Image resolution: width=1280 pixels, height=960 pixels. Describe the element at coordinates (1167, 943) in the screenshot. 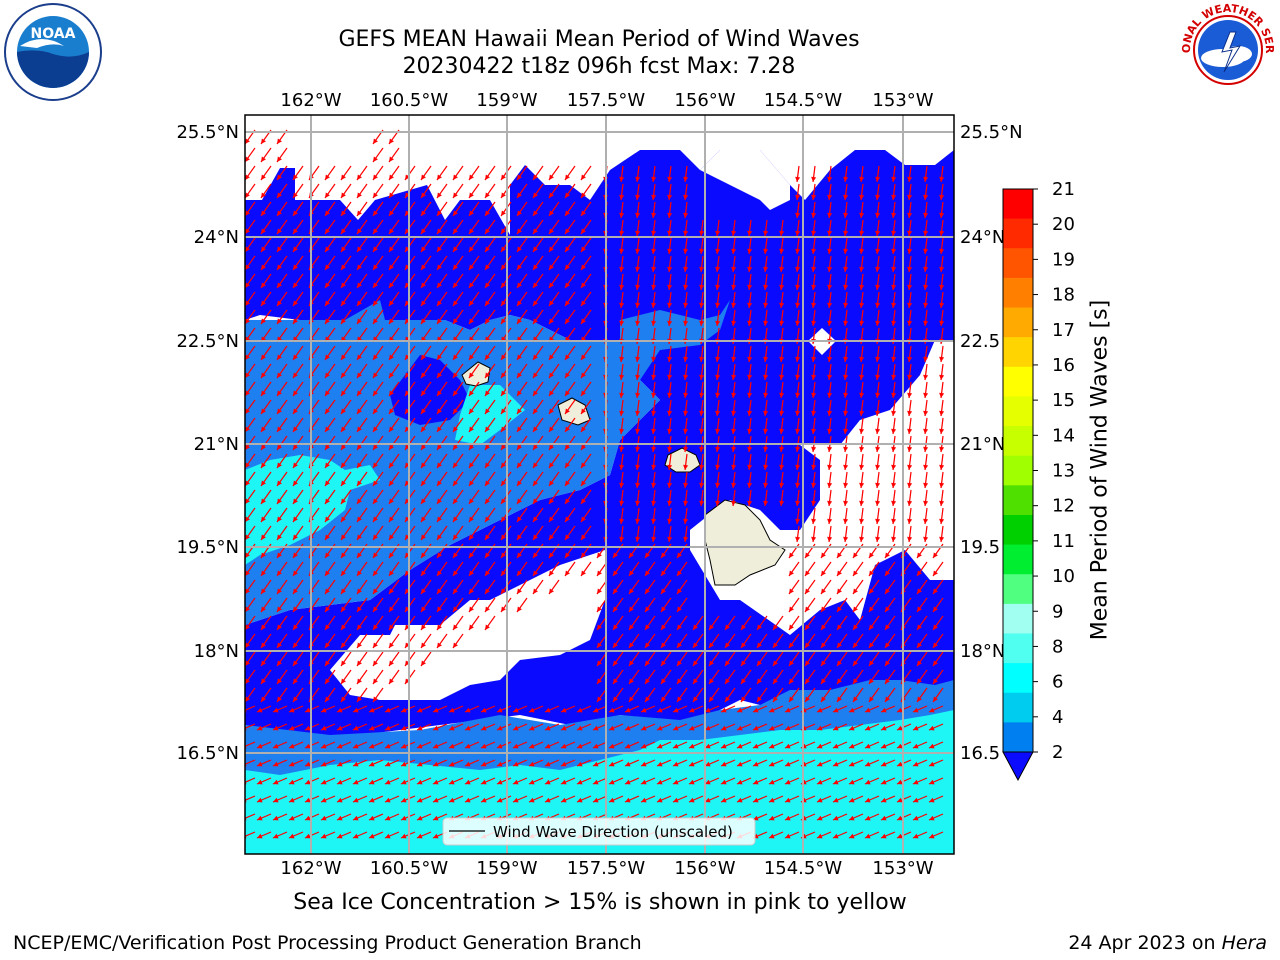

I see `footer-date: 24 Apr 2023 on Hera` at that location.